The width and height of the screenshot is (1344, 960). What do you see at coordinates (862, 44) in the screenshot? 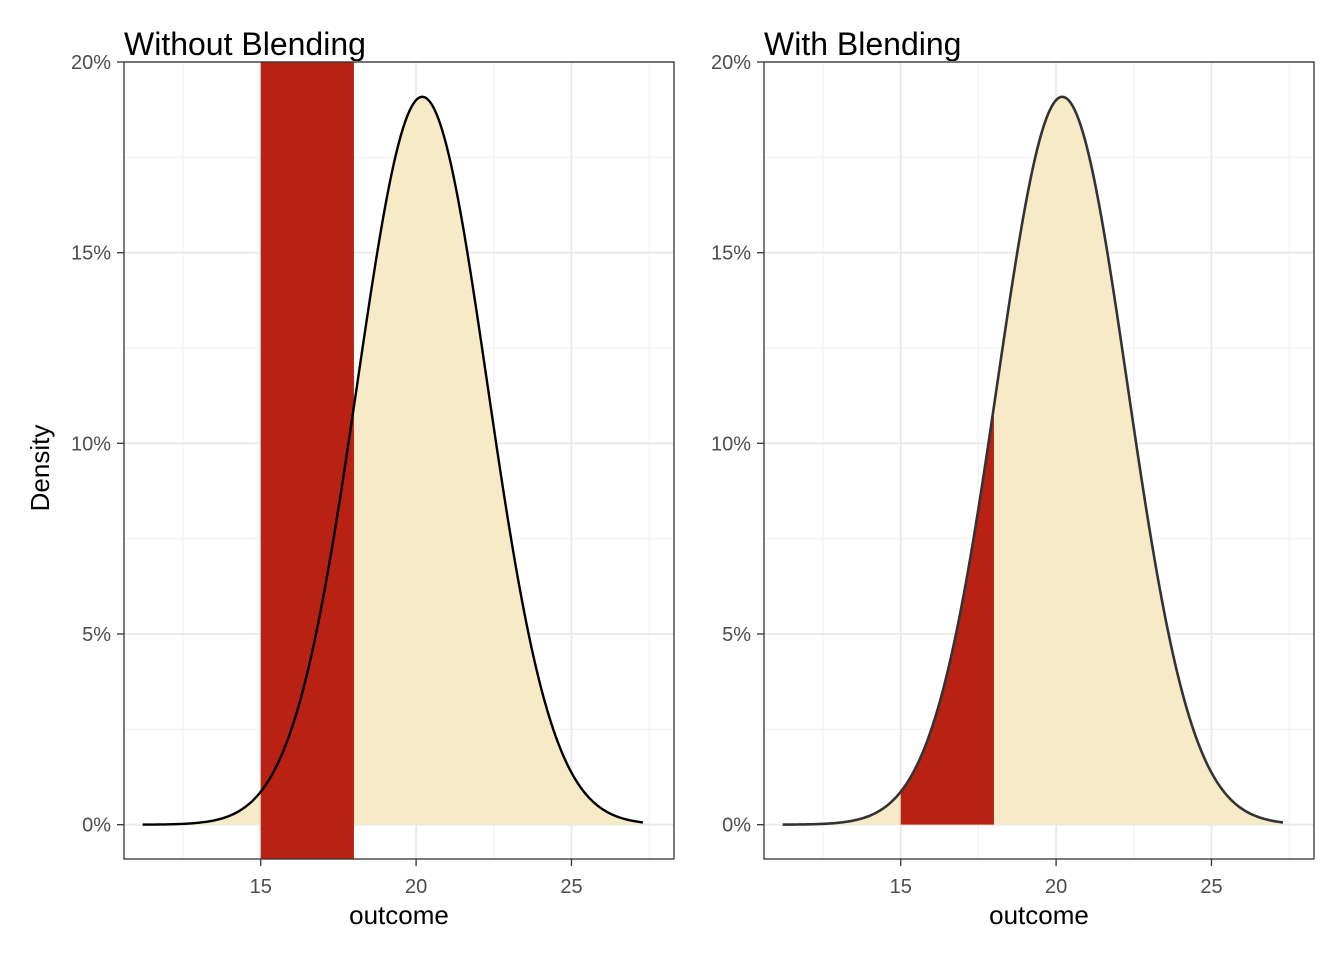
I see `right-chart-title: With Blending` at bounding box center [862, 44].